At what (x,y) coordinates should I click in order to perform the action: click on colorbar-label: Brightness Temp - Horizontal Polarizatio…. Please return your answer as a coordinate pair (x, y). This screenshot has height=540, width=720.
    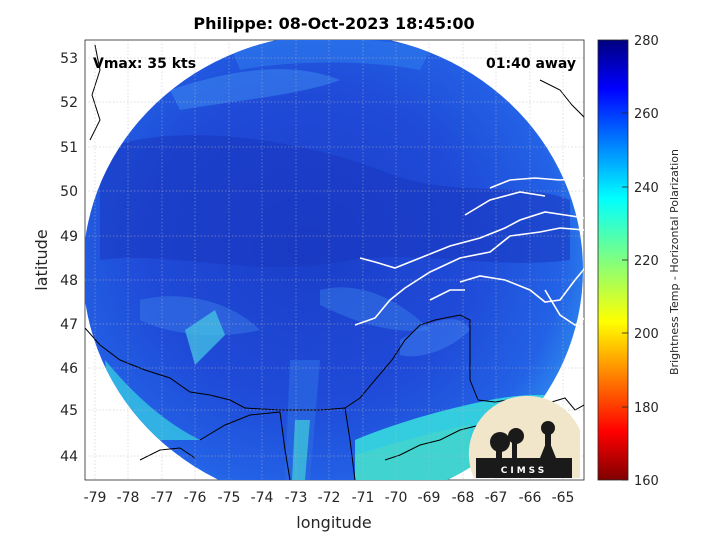
    Looking at the image, I should click on (674, 262).